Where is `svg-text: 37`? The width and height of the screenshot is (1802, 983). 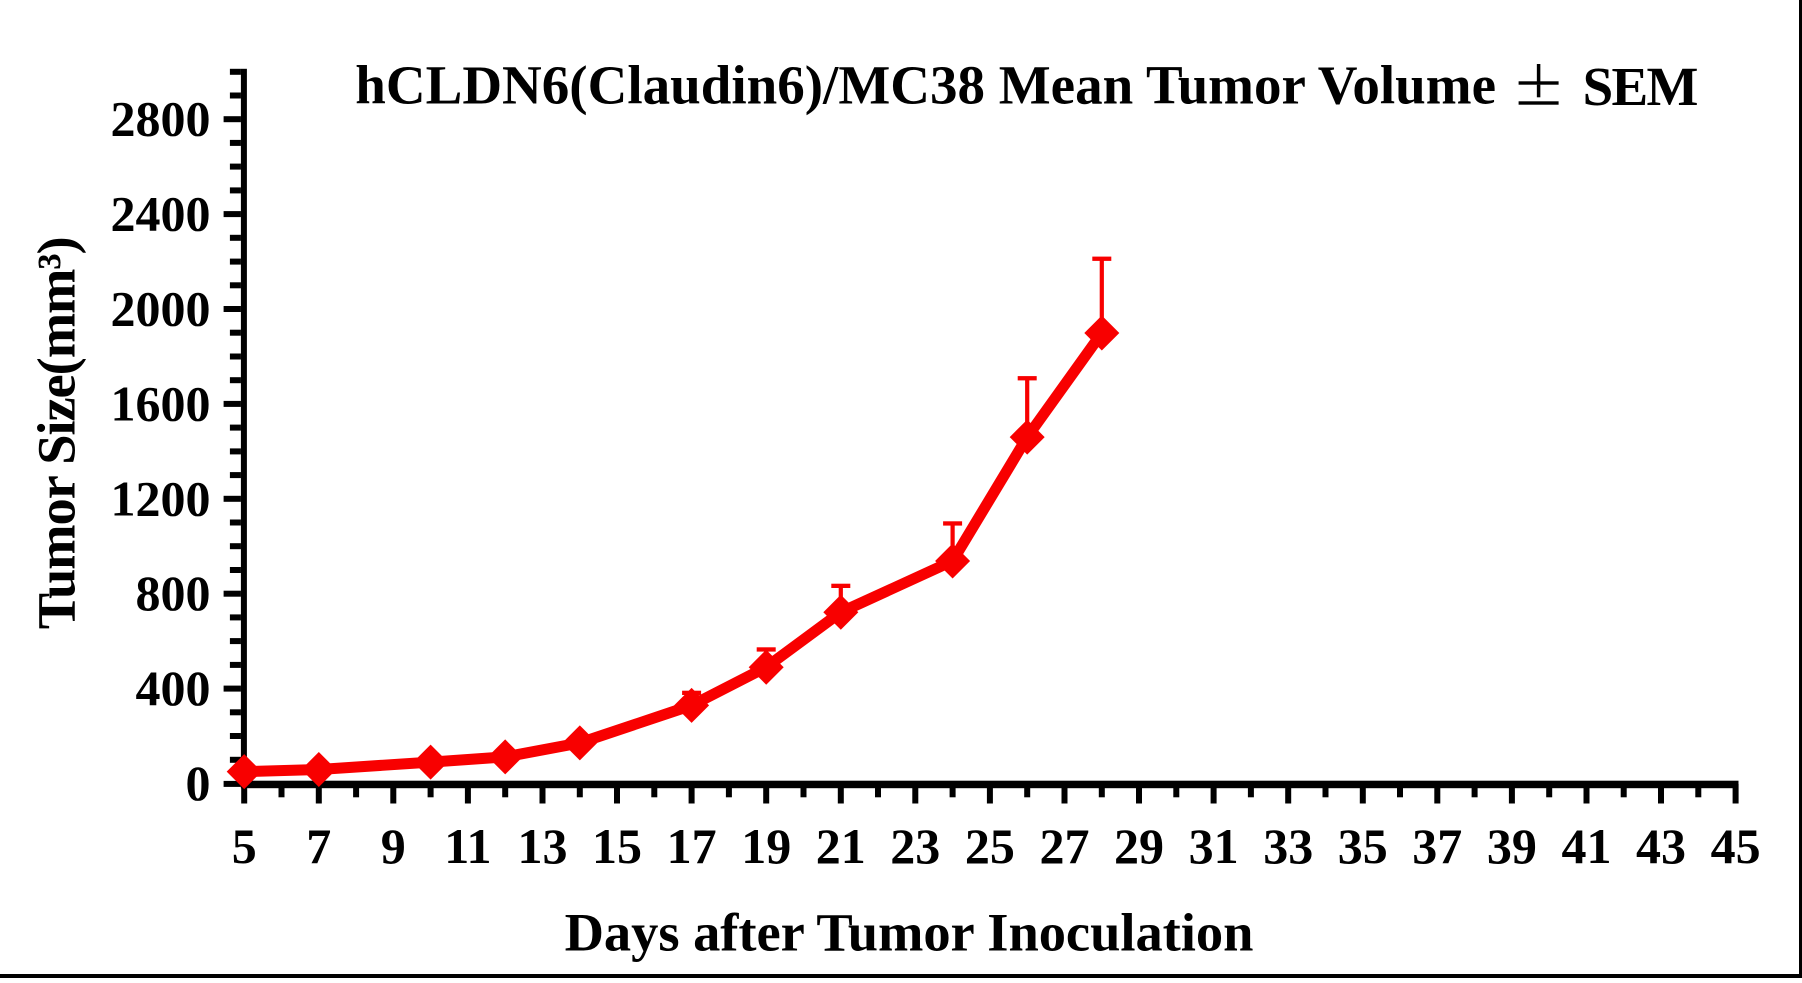 svg-text: 37 is located at coordinates (1437, 846).